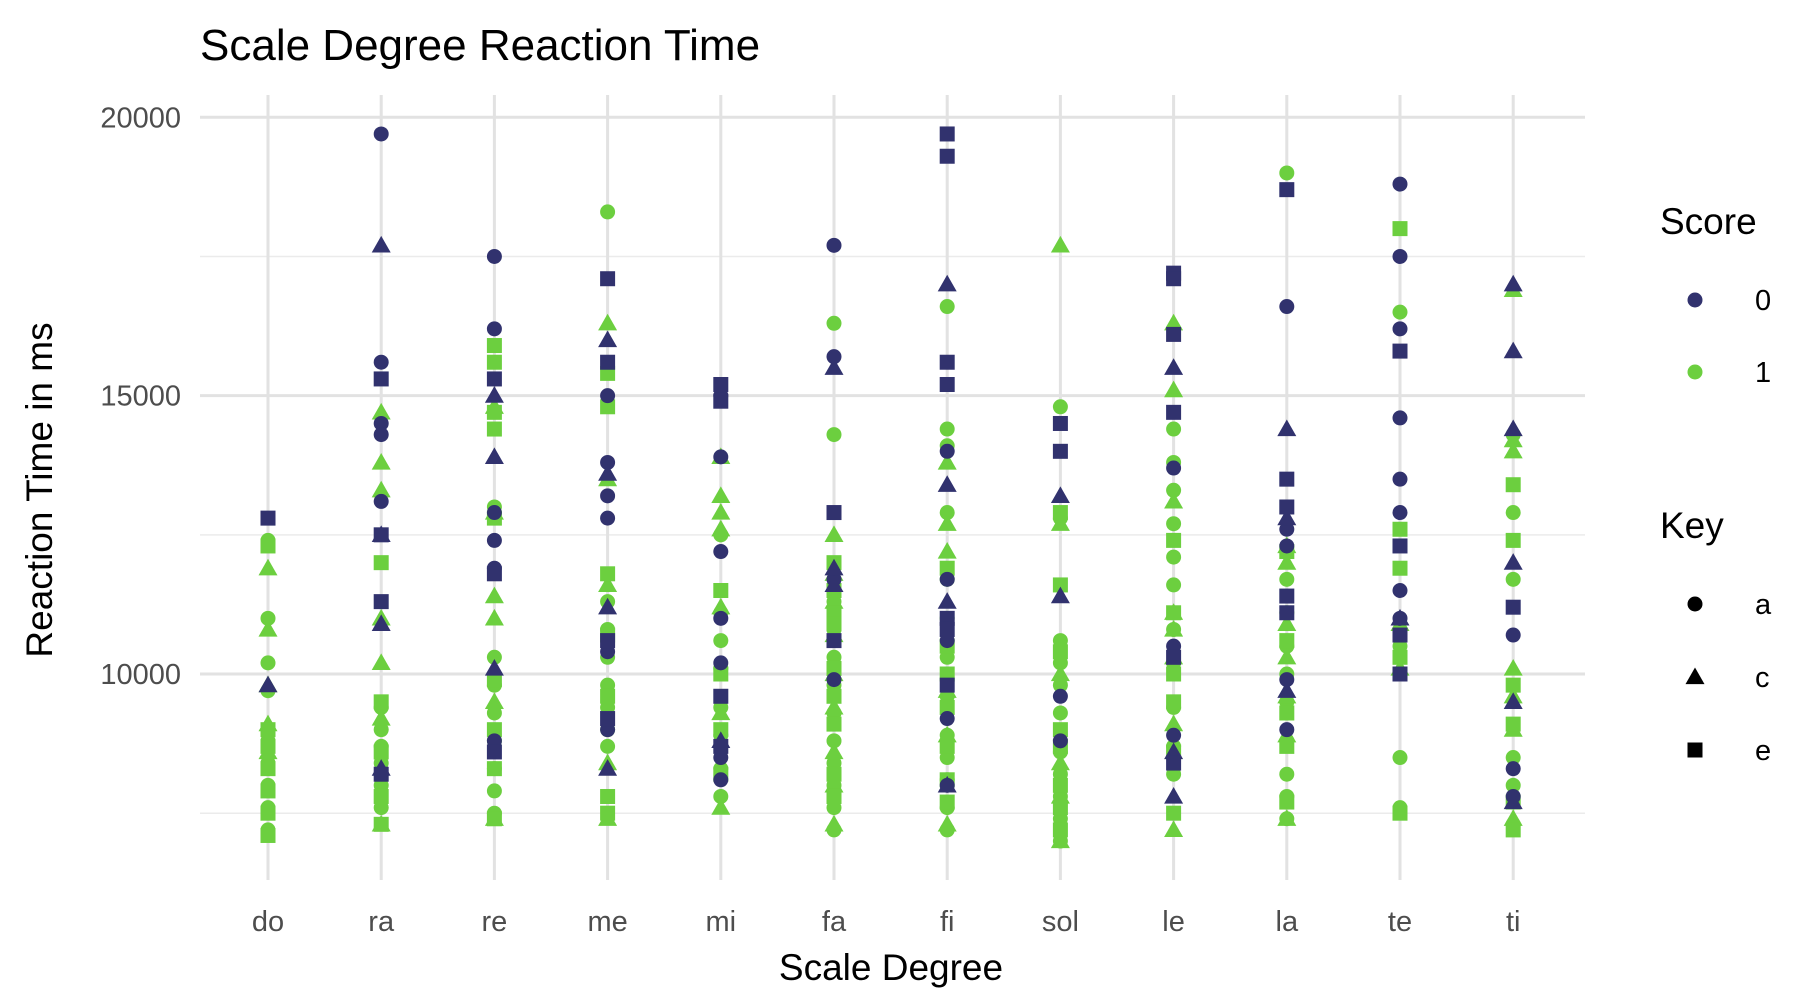  What do you see at coordinates (480, 45) in the screenshot?
I see `chart-title: Scale Degree Reaction Time` at bounding box center [480, 45].